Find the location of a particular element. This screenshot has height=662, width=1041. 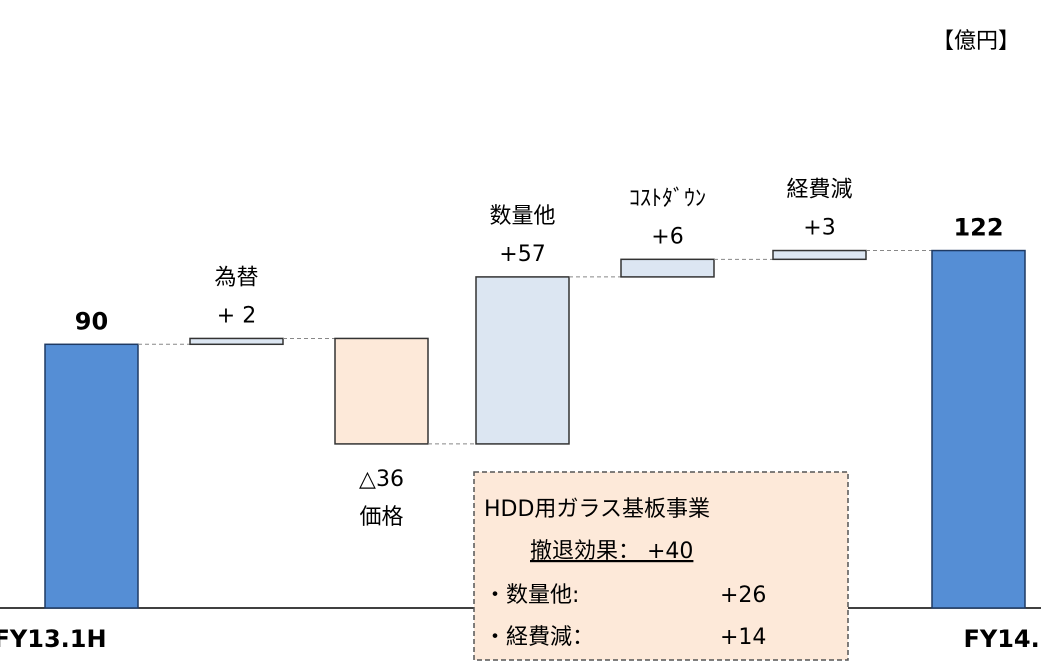

category-label: ｺｽﾄﾀﾞｳﾝ is located at coordinates (667, 198).